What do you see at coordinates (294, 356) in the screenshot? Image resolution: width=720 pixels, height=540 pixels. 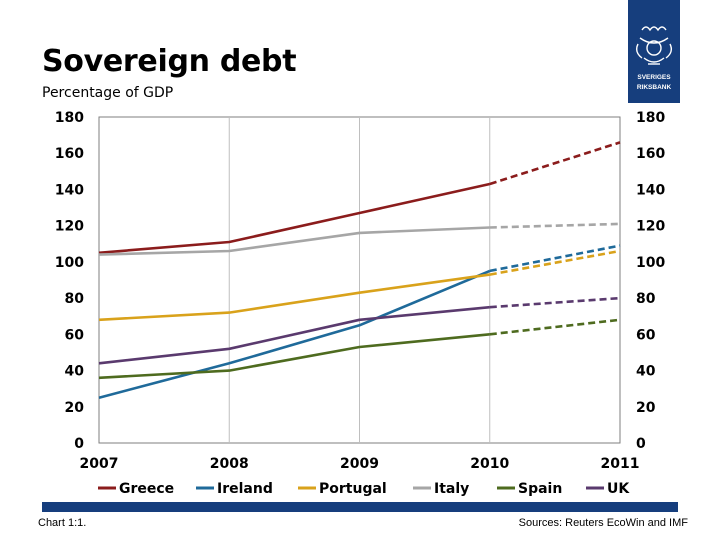 I see `series-line-spain` at bounding box center [294, 356].